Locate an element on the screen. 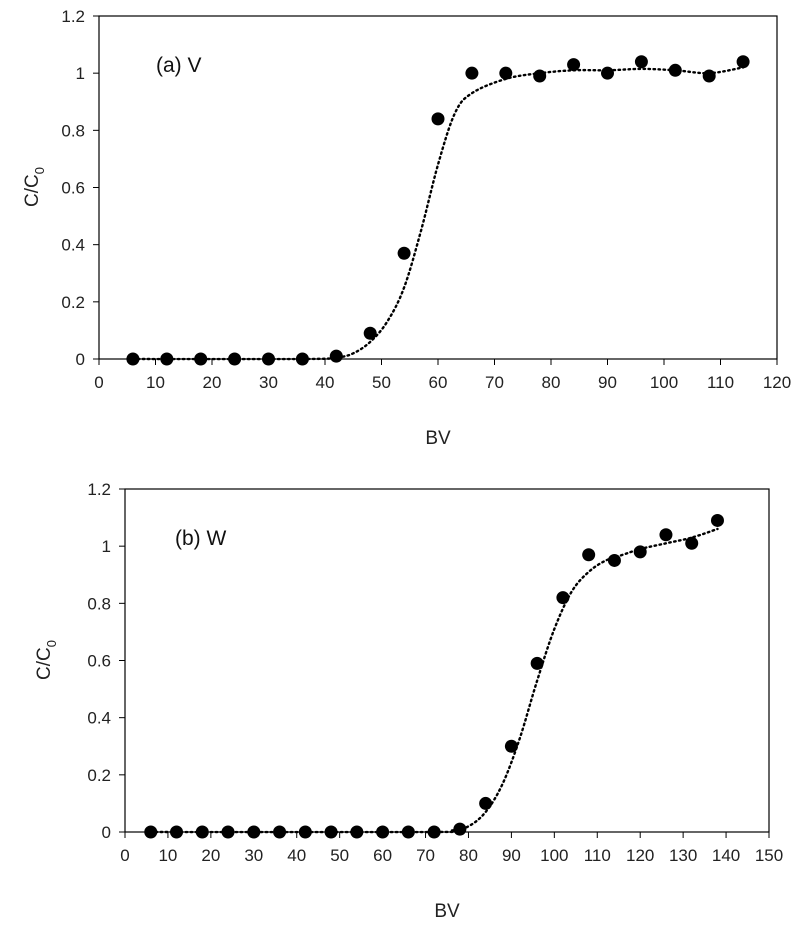  panel-label: (b) W is located at coordinates (201, 538).